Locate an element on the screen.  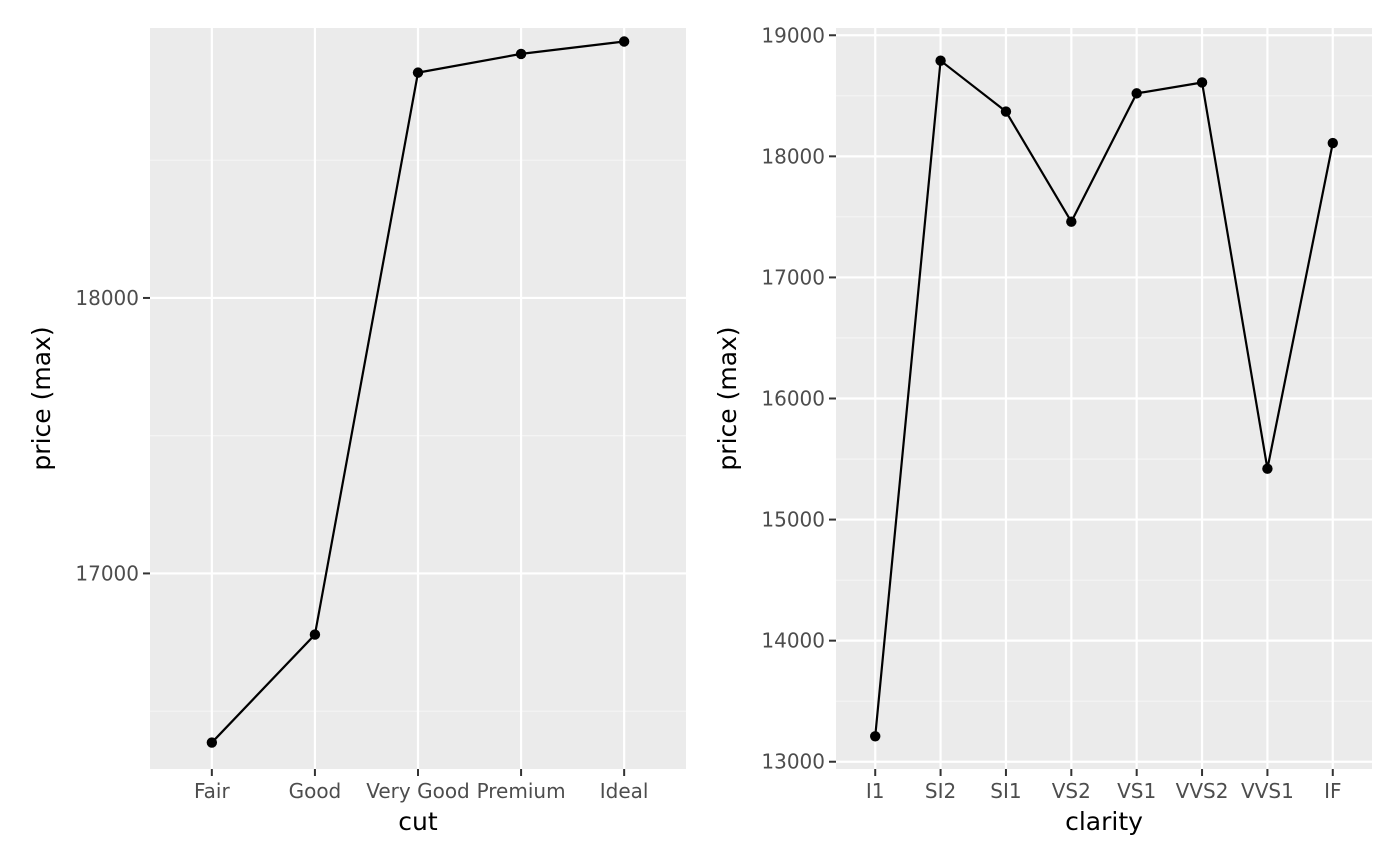
y-tick-label: 15000 is located at coordinates (793, 520).